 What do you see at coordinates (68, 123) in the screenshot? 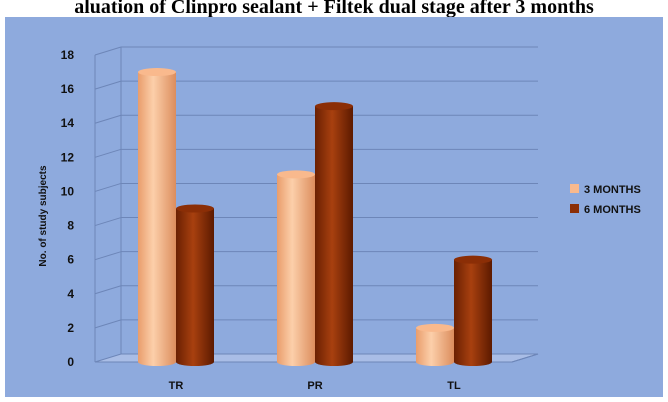
I see `y-tick-label: 14` at bounding box center [68, 123].